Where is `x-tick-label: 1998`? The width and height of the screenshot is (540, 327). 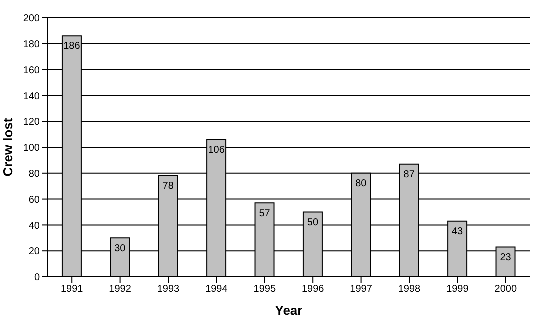 x-tick-label: 1998 is located at coordinates (410, 290).